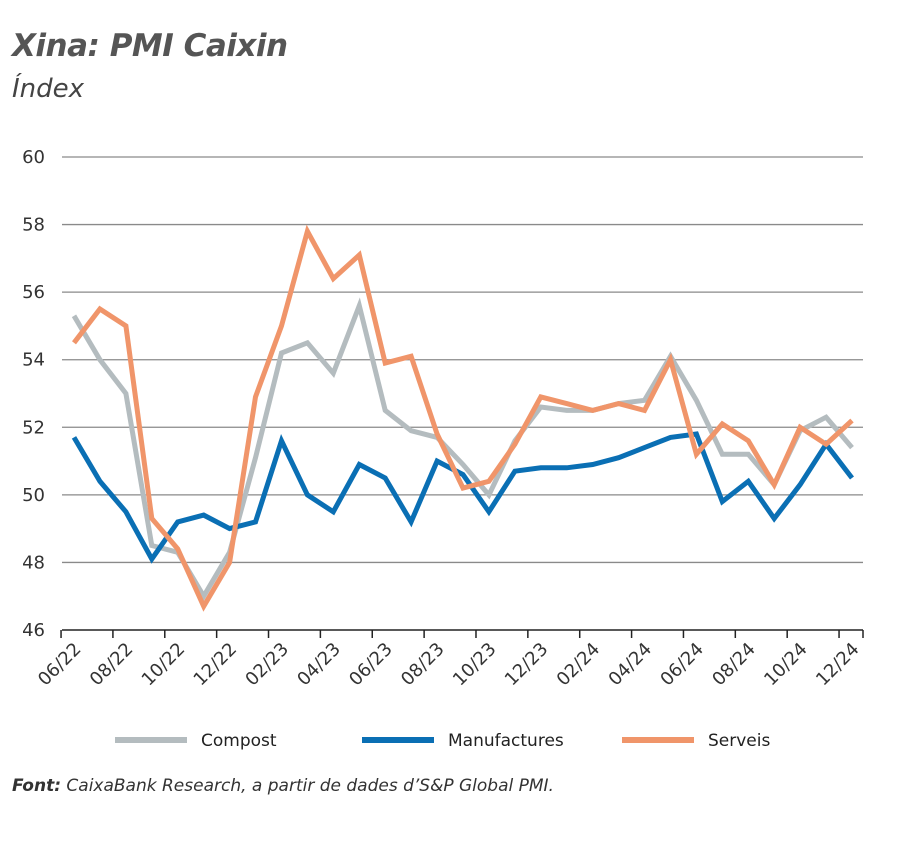  I want to click on x-tick-label: 12/24, so click(838, 665).